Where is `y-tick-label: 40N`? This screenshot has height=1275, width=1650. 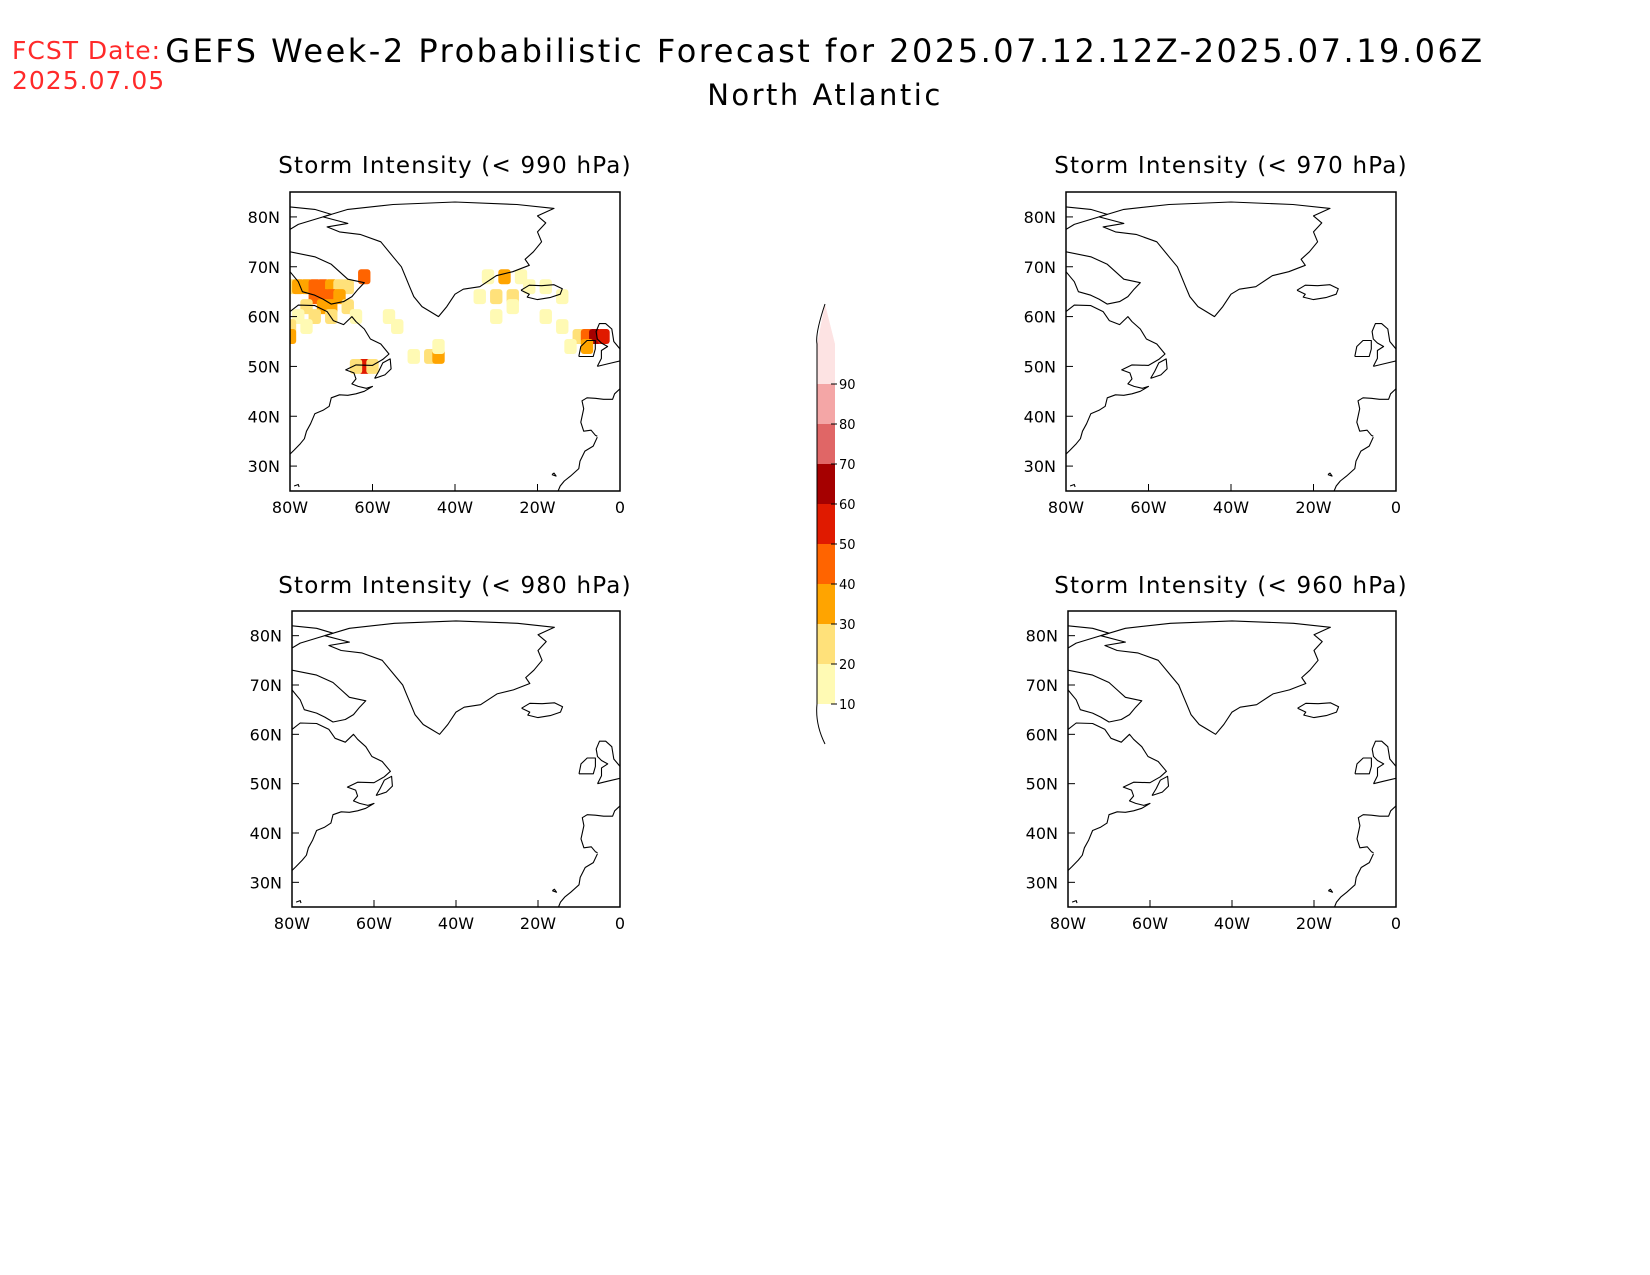
y-tick-label: 40N is located at coordinates (1040, 416).